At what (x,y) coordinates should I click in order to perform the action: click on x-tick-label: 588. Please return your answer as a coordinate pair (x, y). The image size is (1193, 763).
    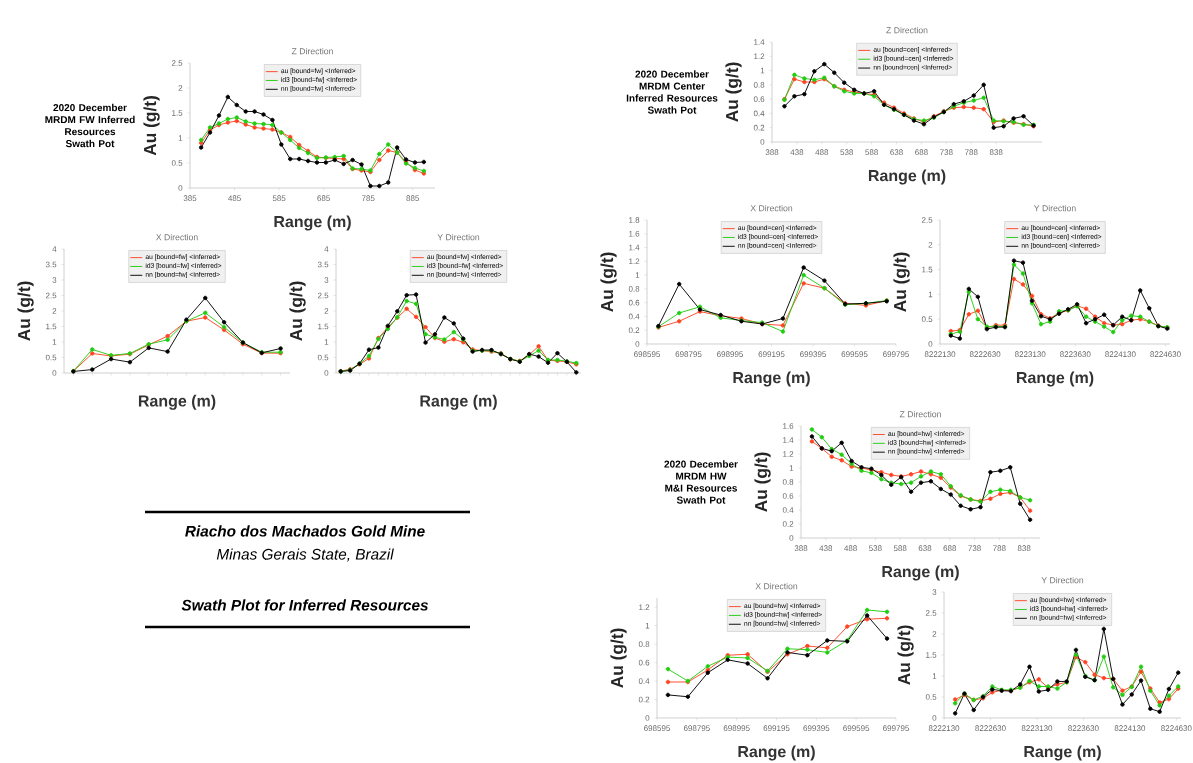
    Looking at the image, I should click on (900, 548).